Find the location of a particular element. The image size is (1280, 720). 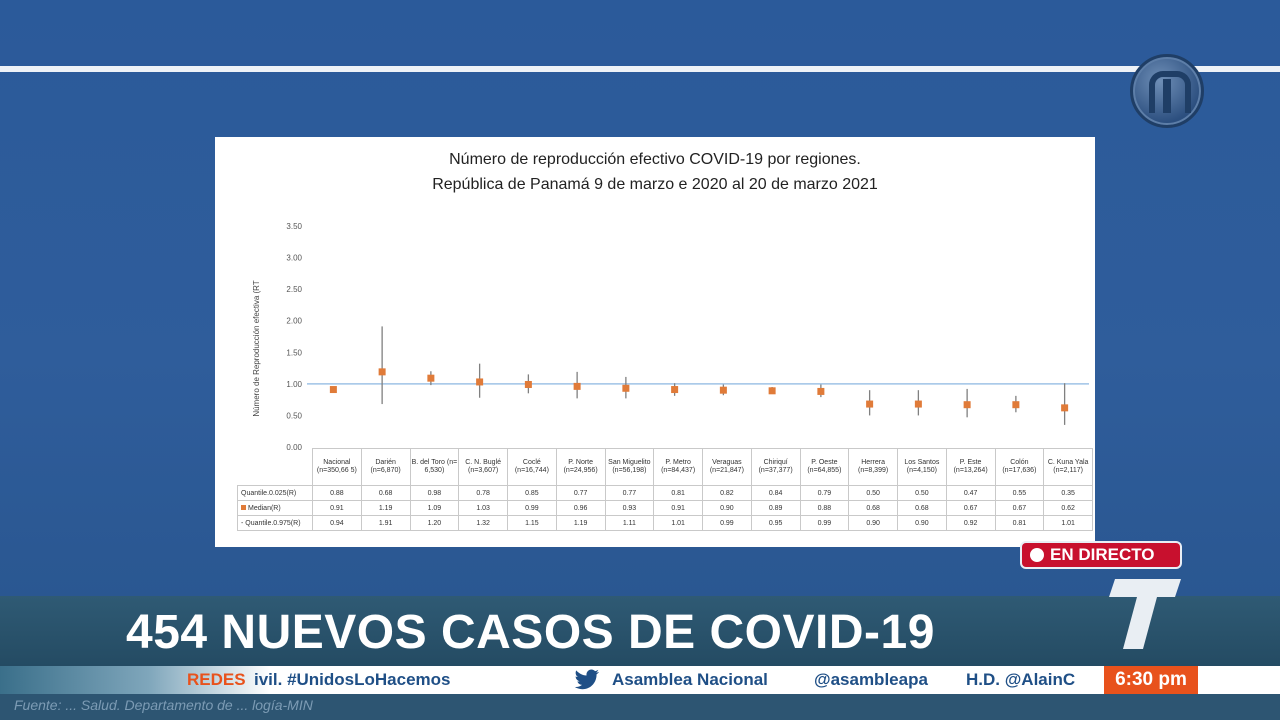

table-cell: 0.98 is located at coordinates (434, 493).